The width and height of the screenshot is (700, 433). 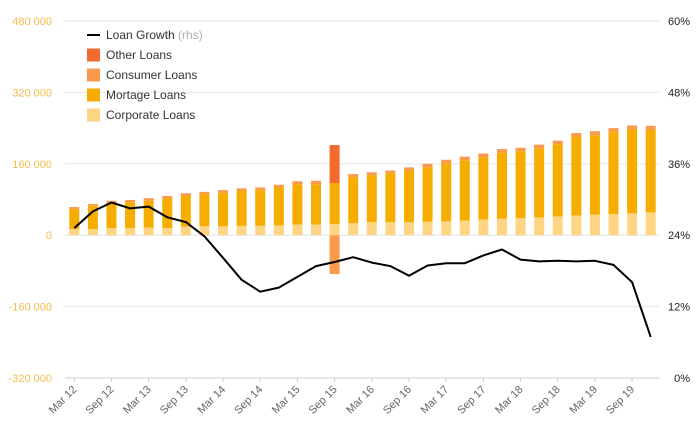 What do you see at coordinates (189, 35) in the screenshot?
I see `legend-note-loan-growth: (rhs)` at bounding box center [189, 35].